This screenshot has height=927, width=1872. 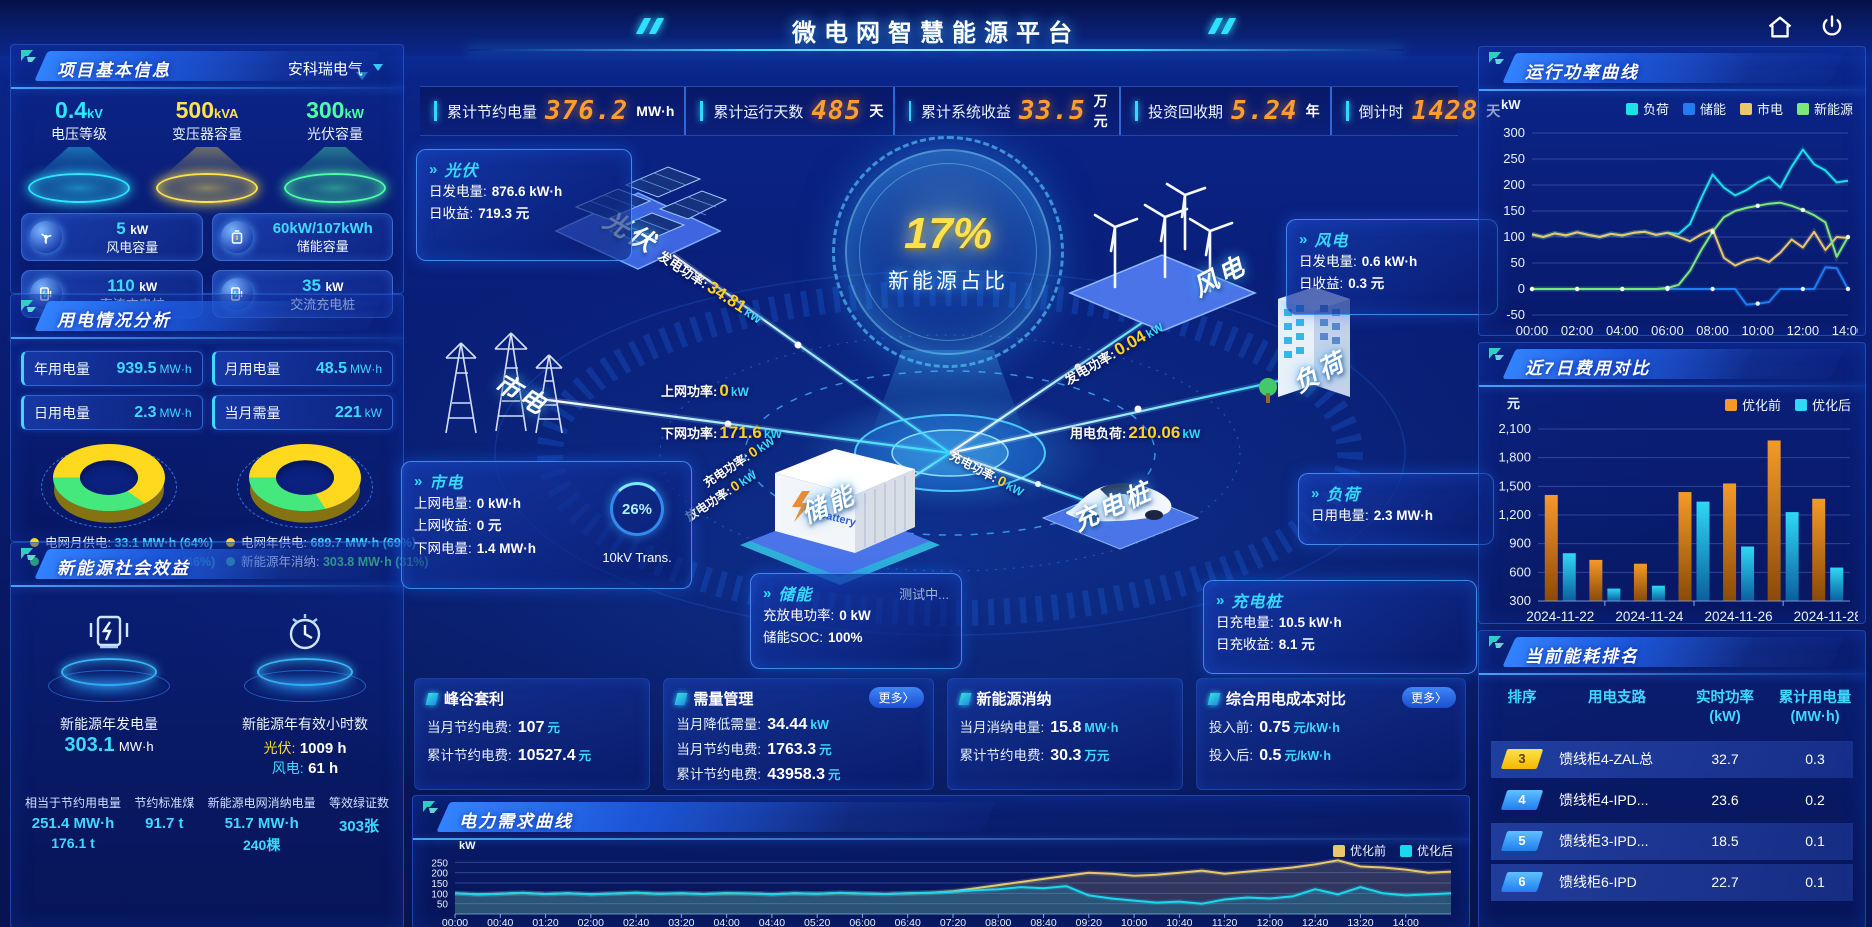 I want to click on kpi-run-days: 累计运行天数 485 天, so click(x=788, y=111).